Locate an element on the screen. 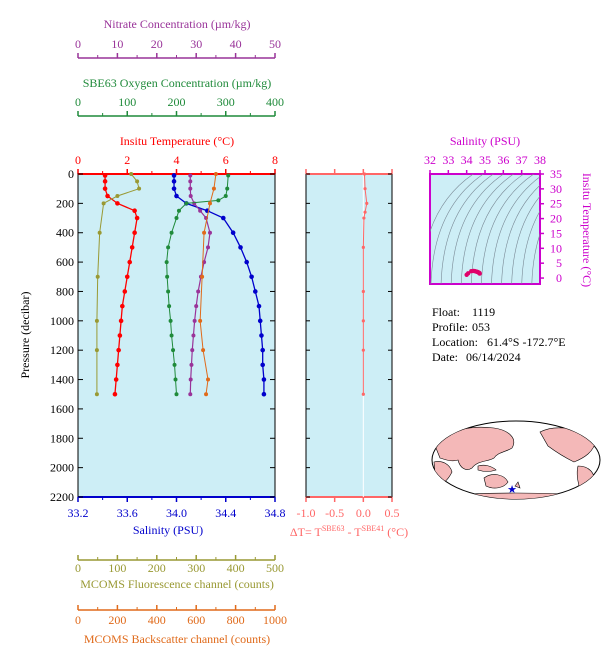  temperature-tick-label: 4 is located at coordinates (177, 160).